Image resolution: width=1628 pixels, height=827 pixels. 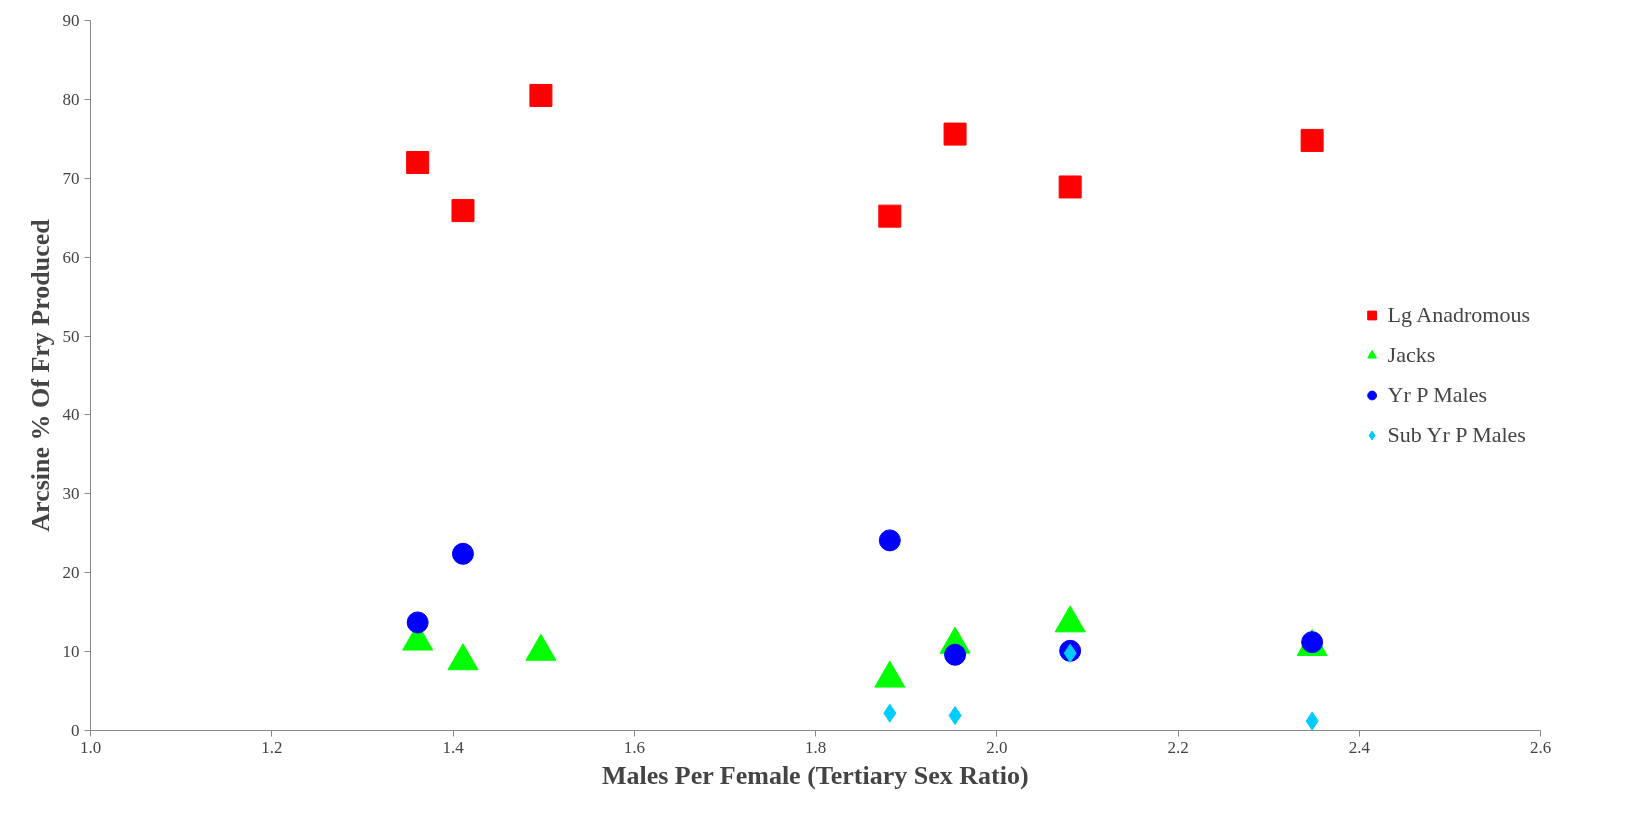 What do you see at coordinates (75, 730) in the screenshot?
I see `y-tick-label: 0` at bounding box center [75, 730].